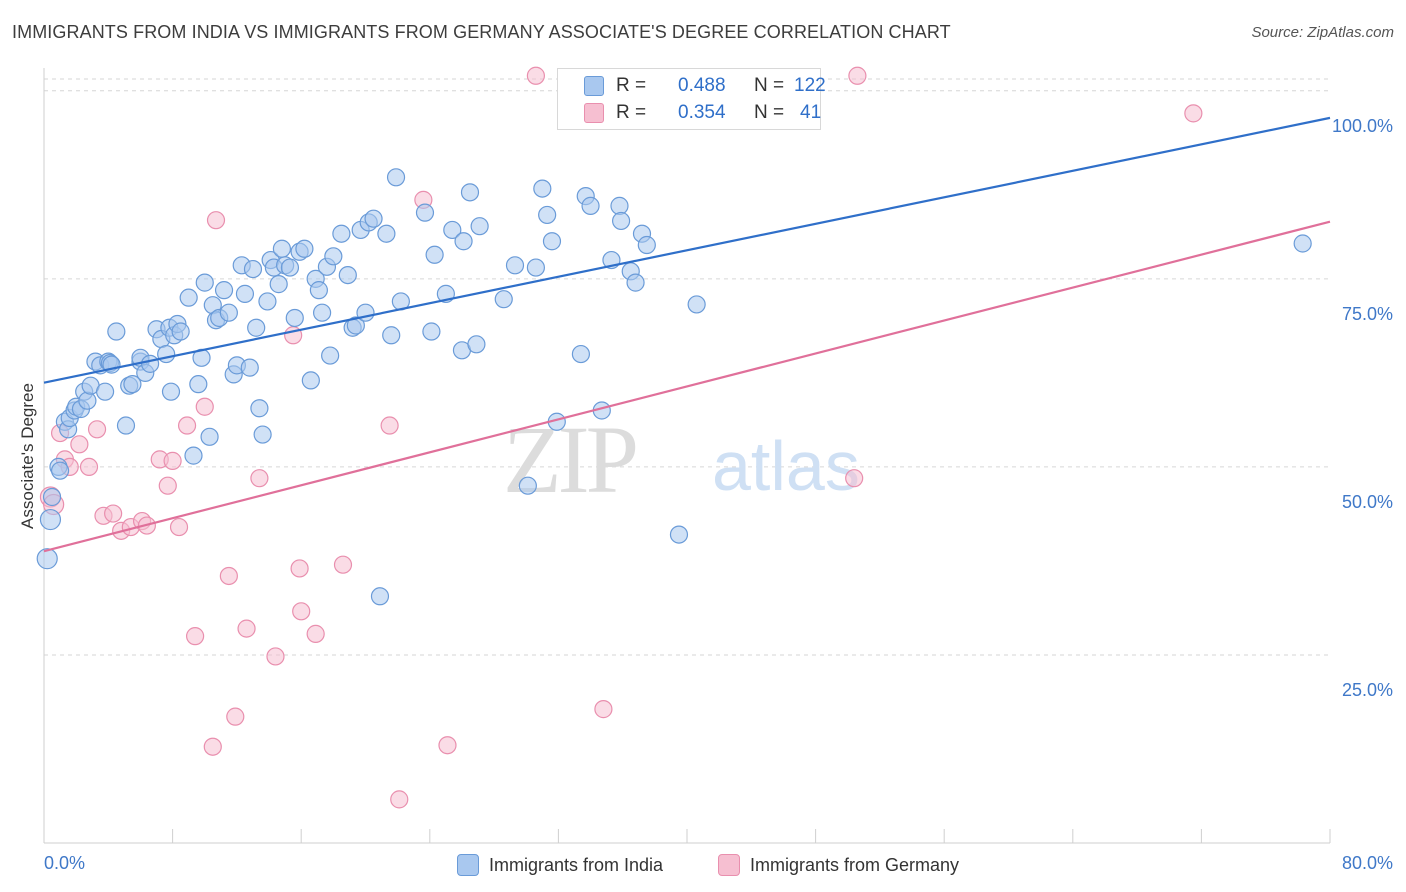 This screenshot has width=1406, height=892. What do you see at coordinates (855, 864) in the screenshot?
I see `legend-label-germany: Immigrants from Germany` at bounding box center [855, 864].